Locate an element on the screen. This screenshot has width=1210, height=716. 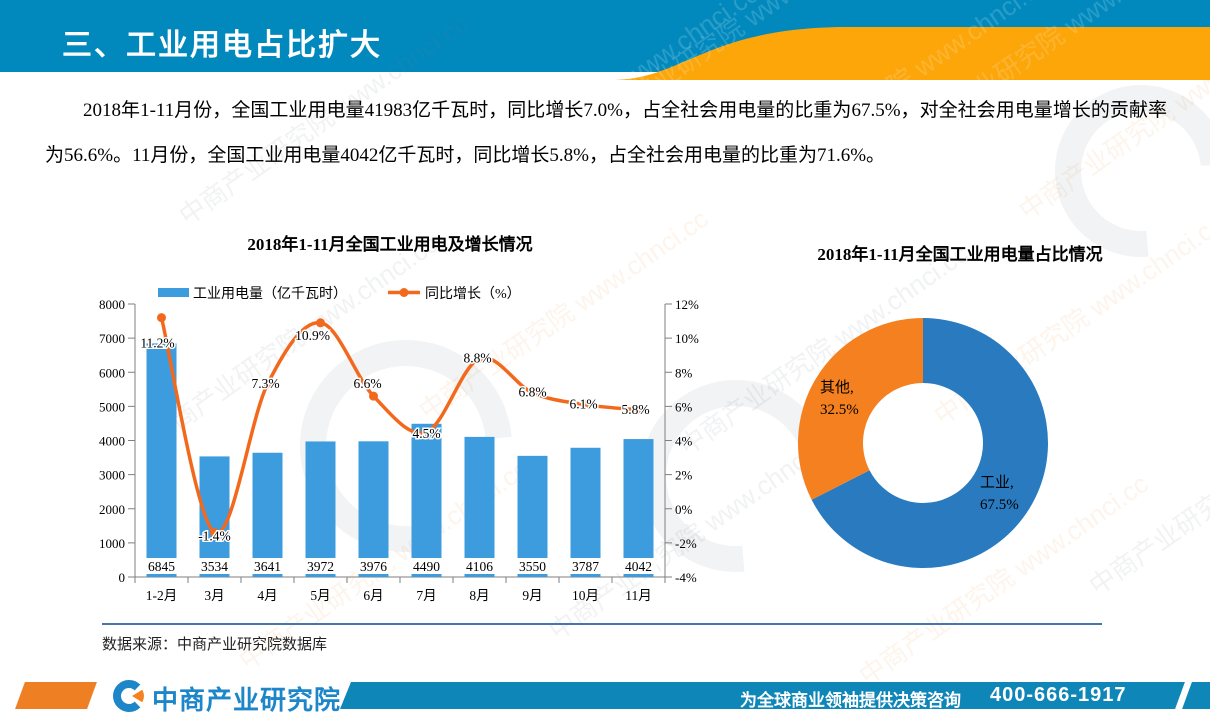
right-axis-label: -2% is located at coordinates (686, 543).